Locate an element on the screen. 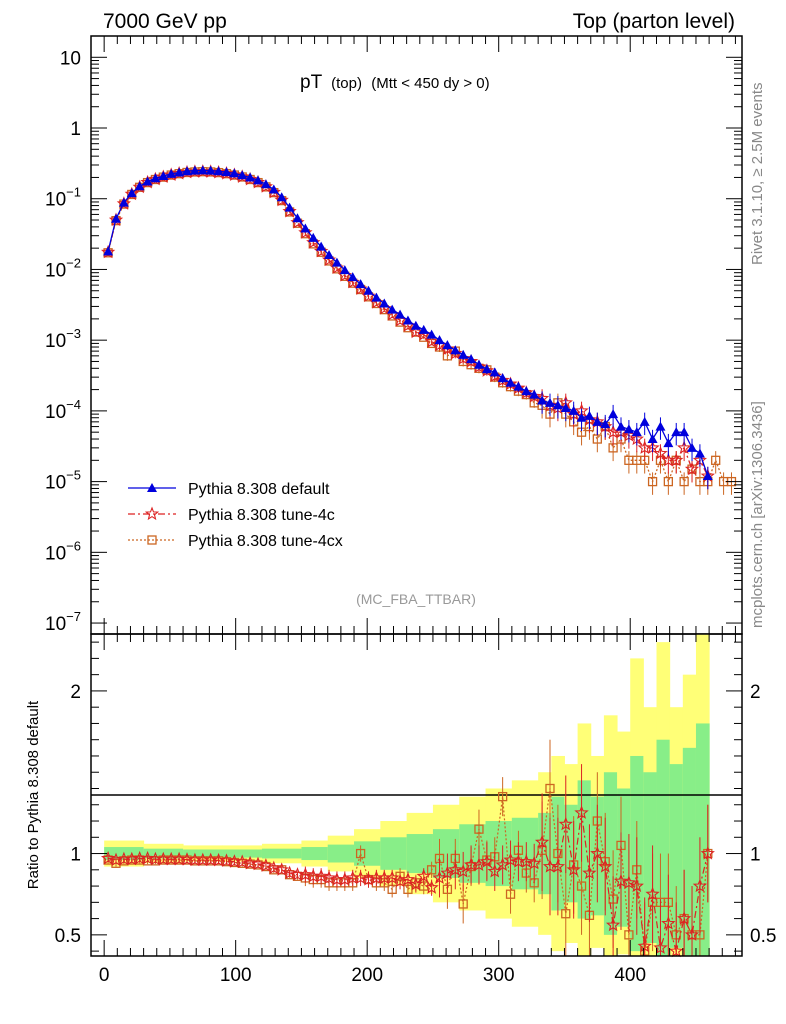 This screenshot has width=786, height=1024. plot-title-cut: (Mtt < 450 dy > 0) is located at coordinates (430, 83).